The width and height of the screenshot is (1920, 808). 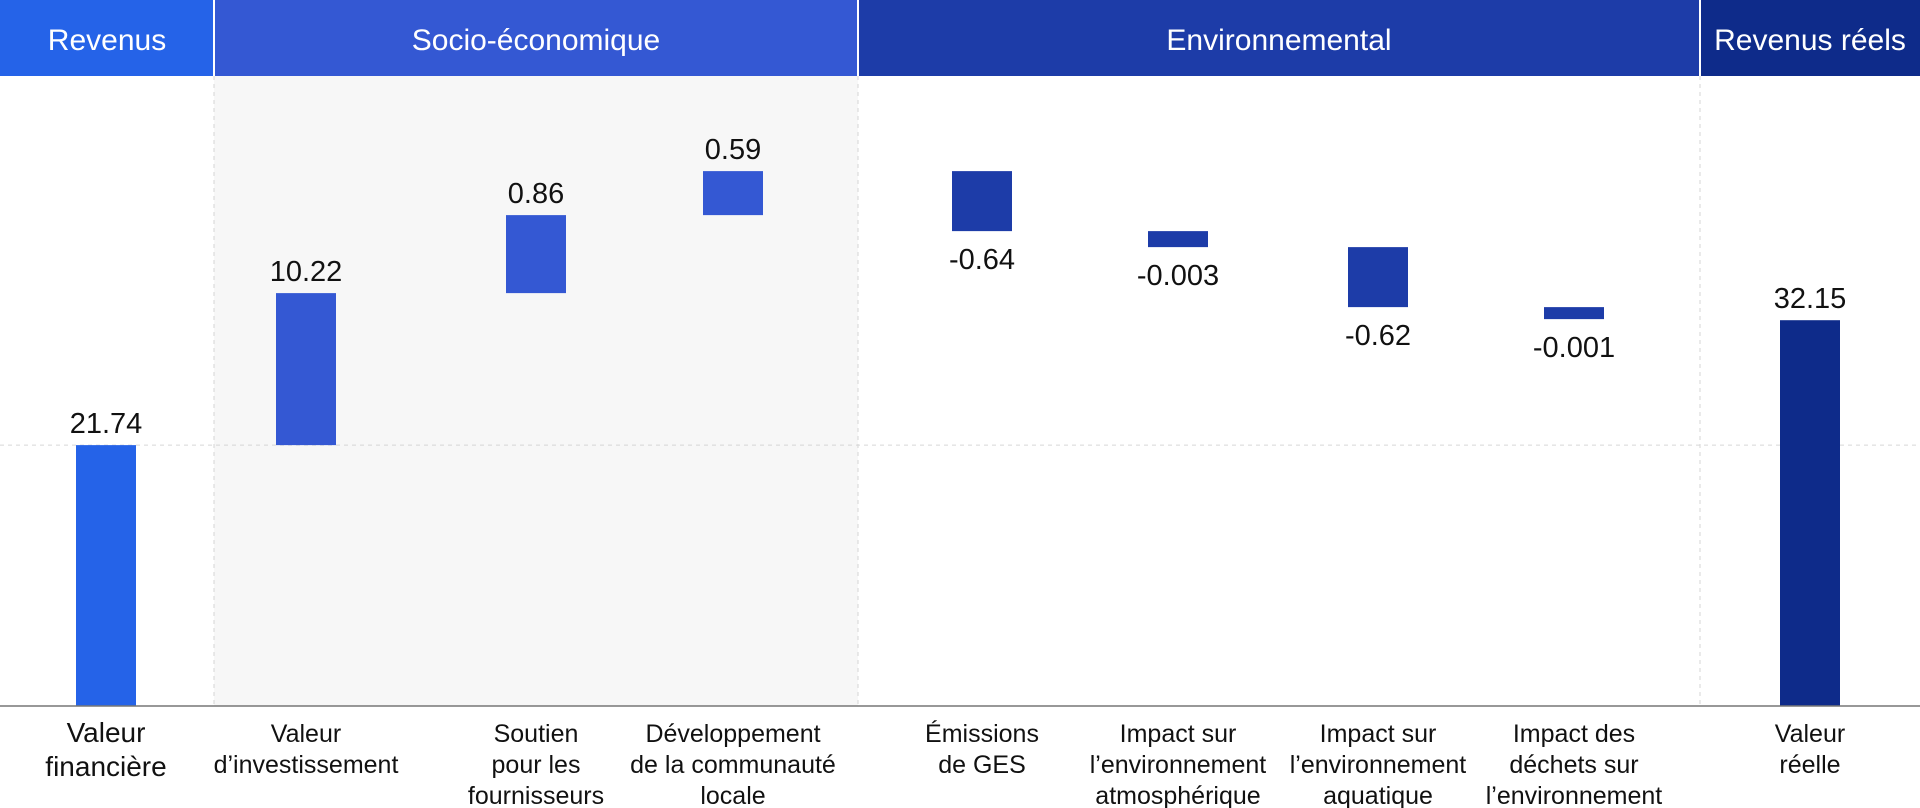 What do you see at coordinates (306, 272) in the screenshot?
I see `data-label-1: 10.22` at bounding box center [306, 272].